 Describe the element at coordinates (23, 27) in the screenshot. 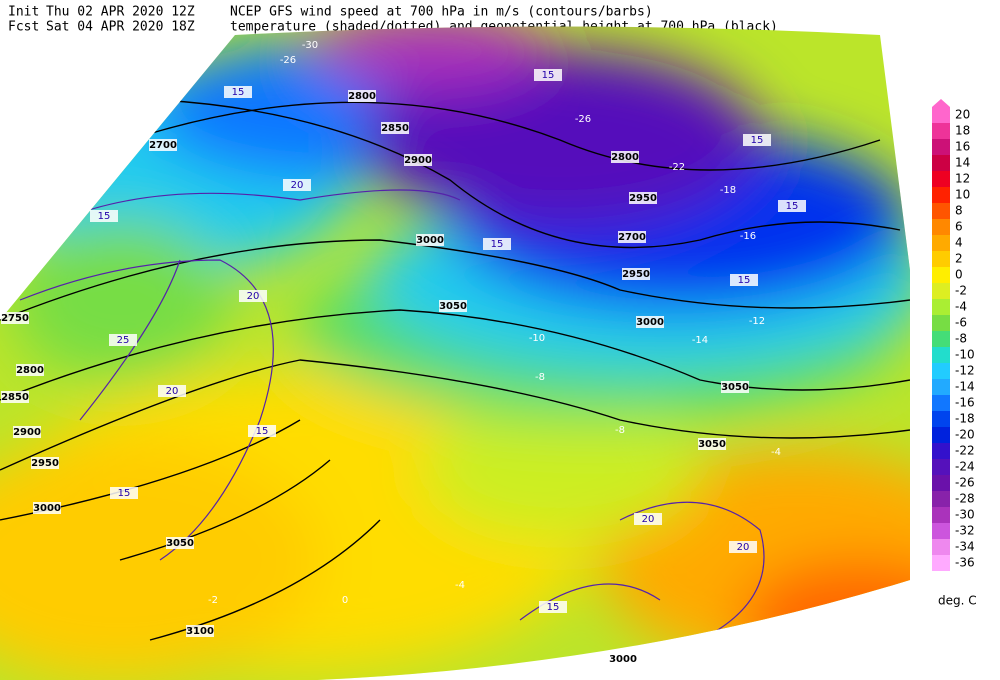

I see `fcst-label: Fcst` at that location.